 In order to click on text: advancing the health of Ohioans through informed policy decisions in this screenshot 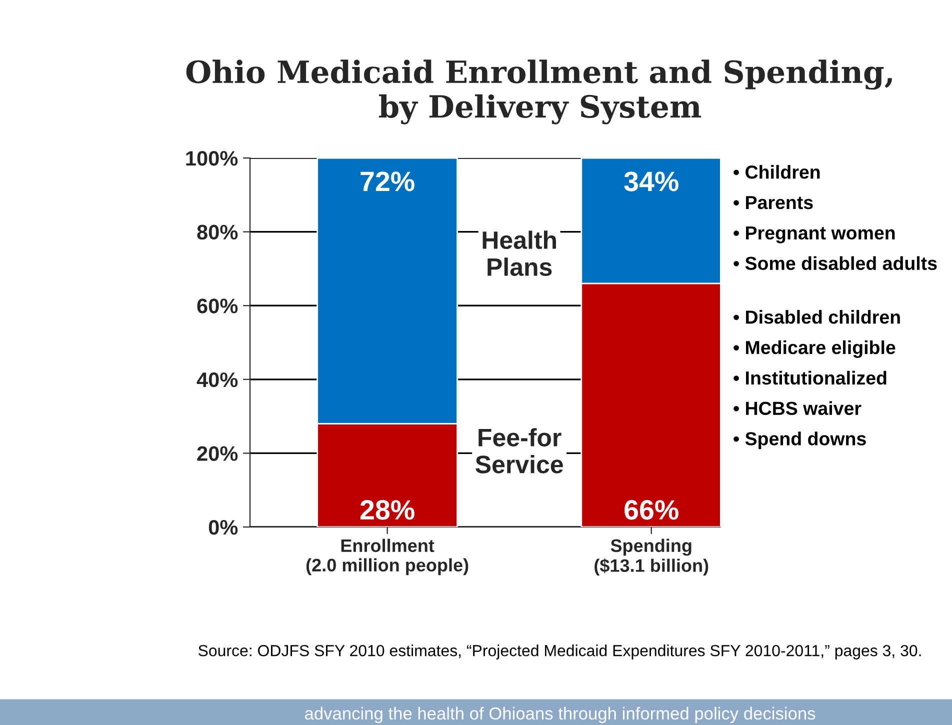, I will do `click(560, 715)`.